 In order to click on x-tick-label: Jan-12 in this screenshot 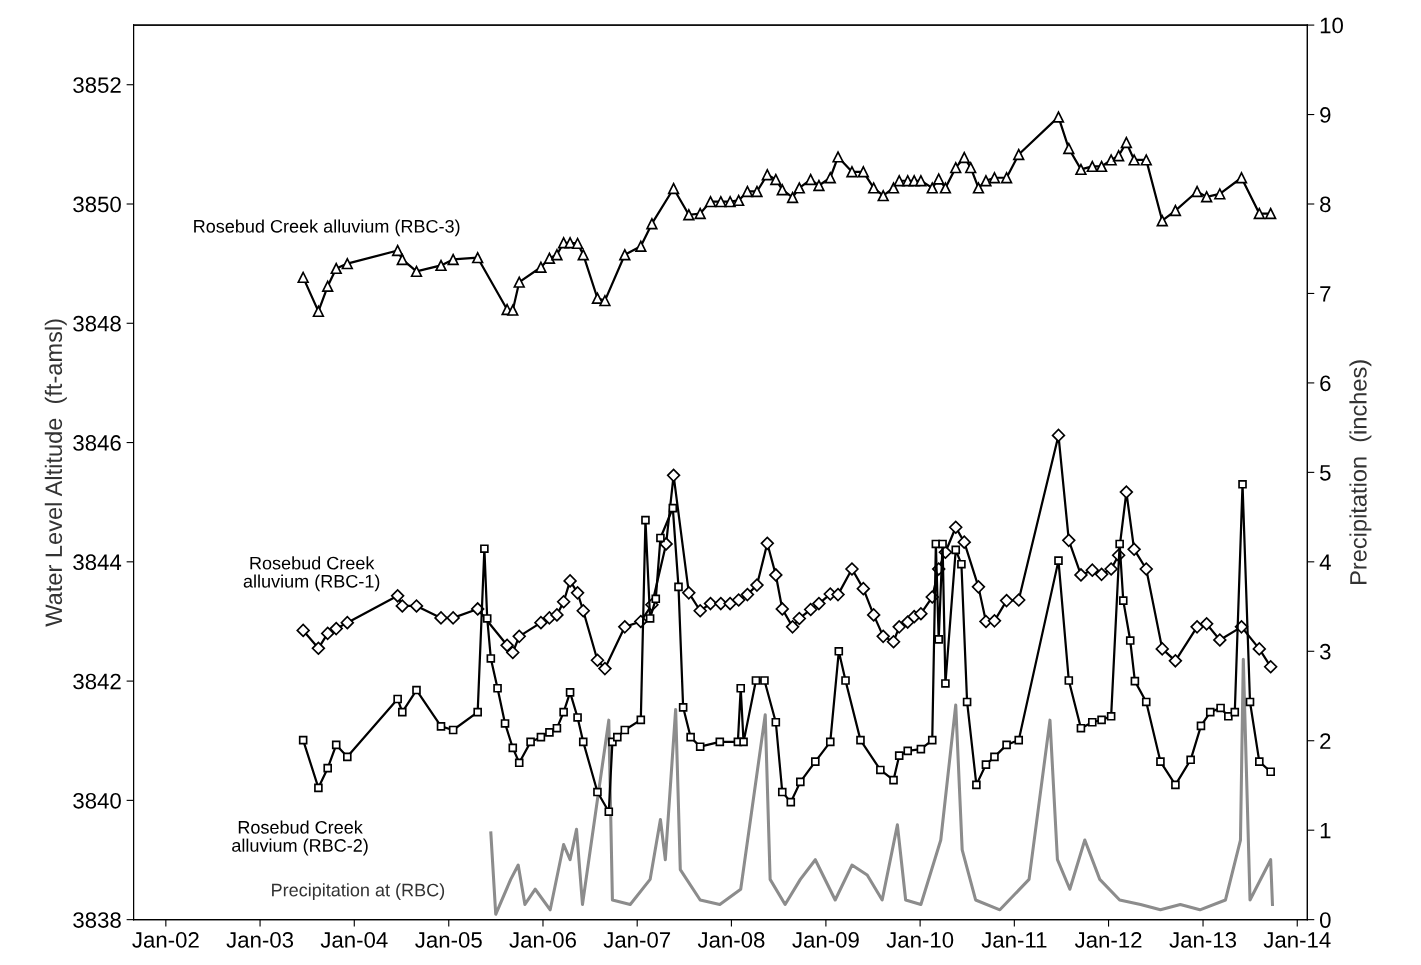, I will do `click(1108, 940)`.